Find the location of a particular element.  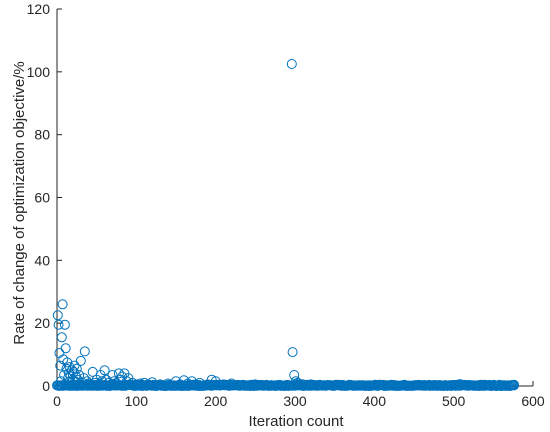

y-tick-label: 80 is located at coordinates (42, 135).